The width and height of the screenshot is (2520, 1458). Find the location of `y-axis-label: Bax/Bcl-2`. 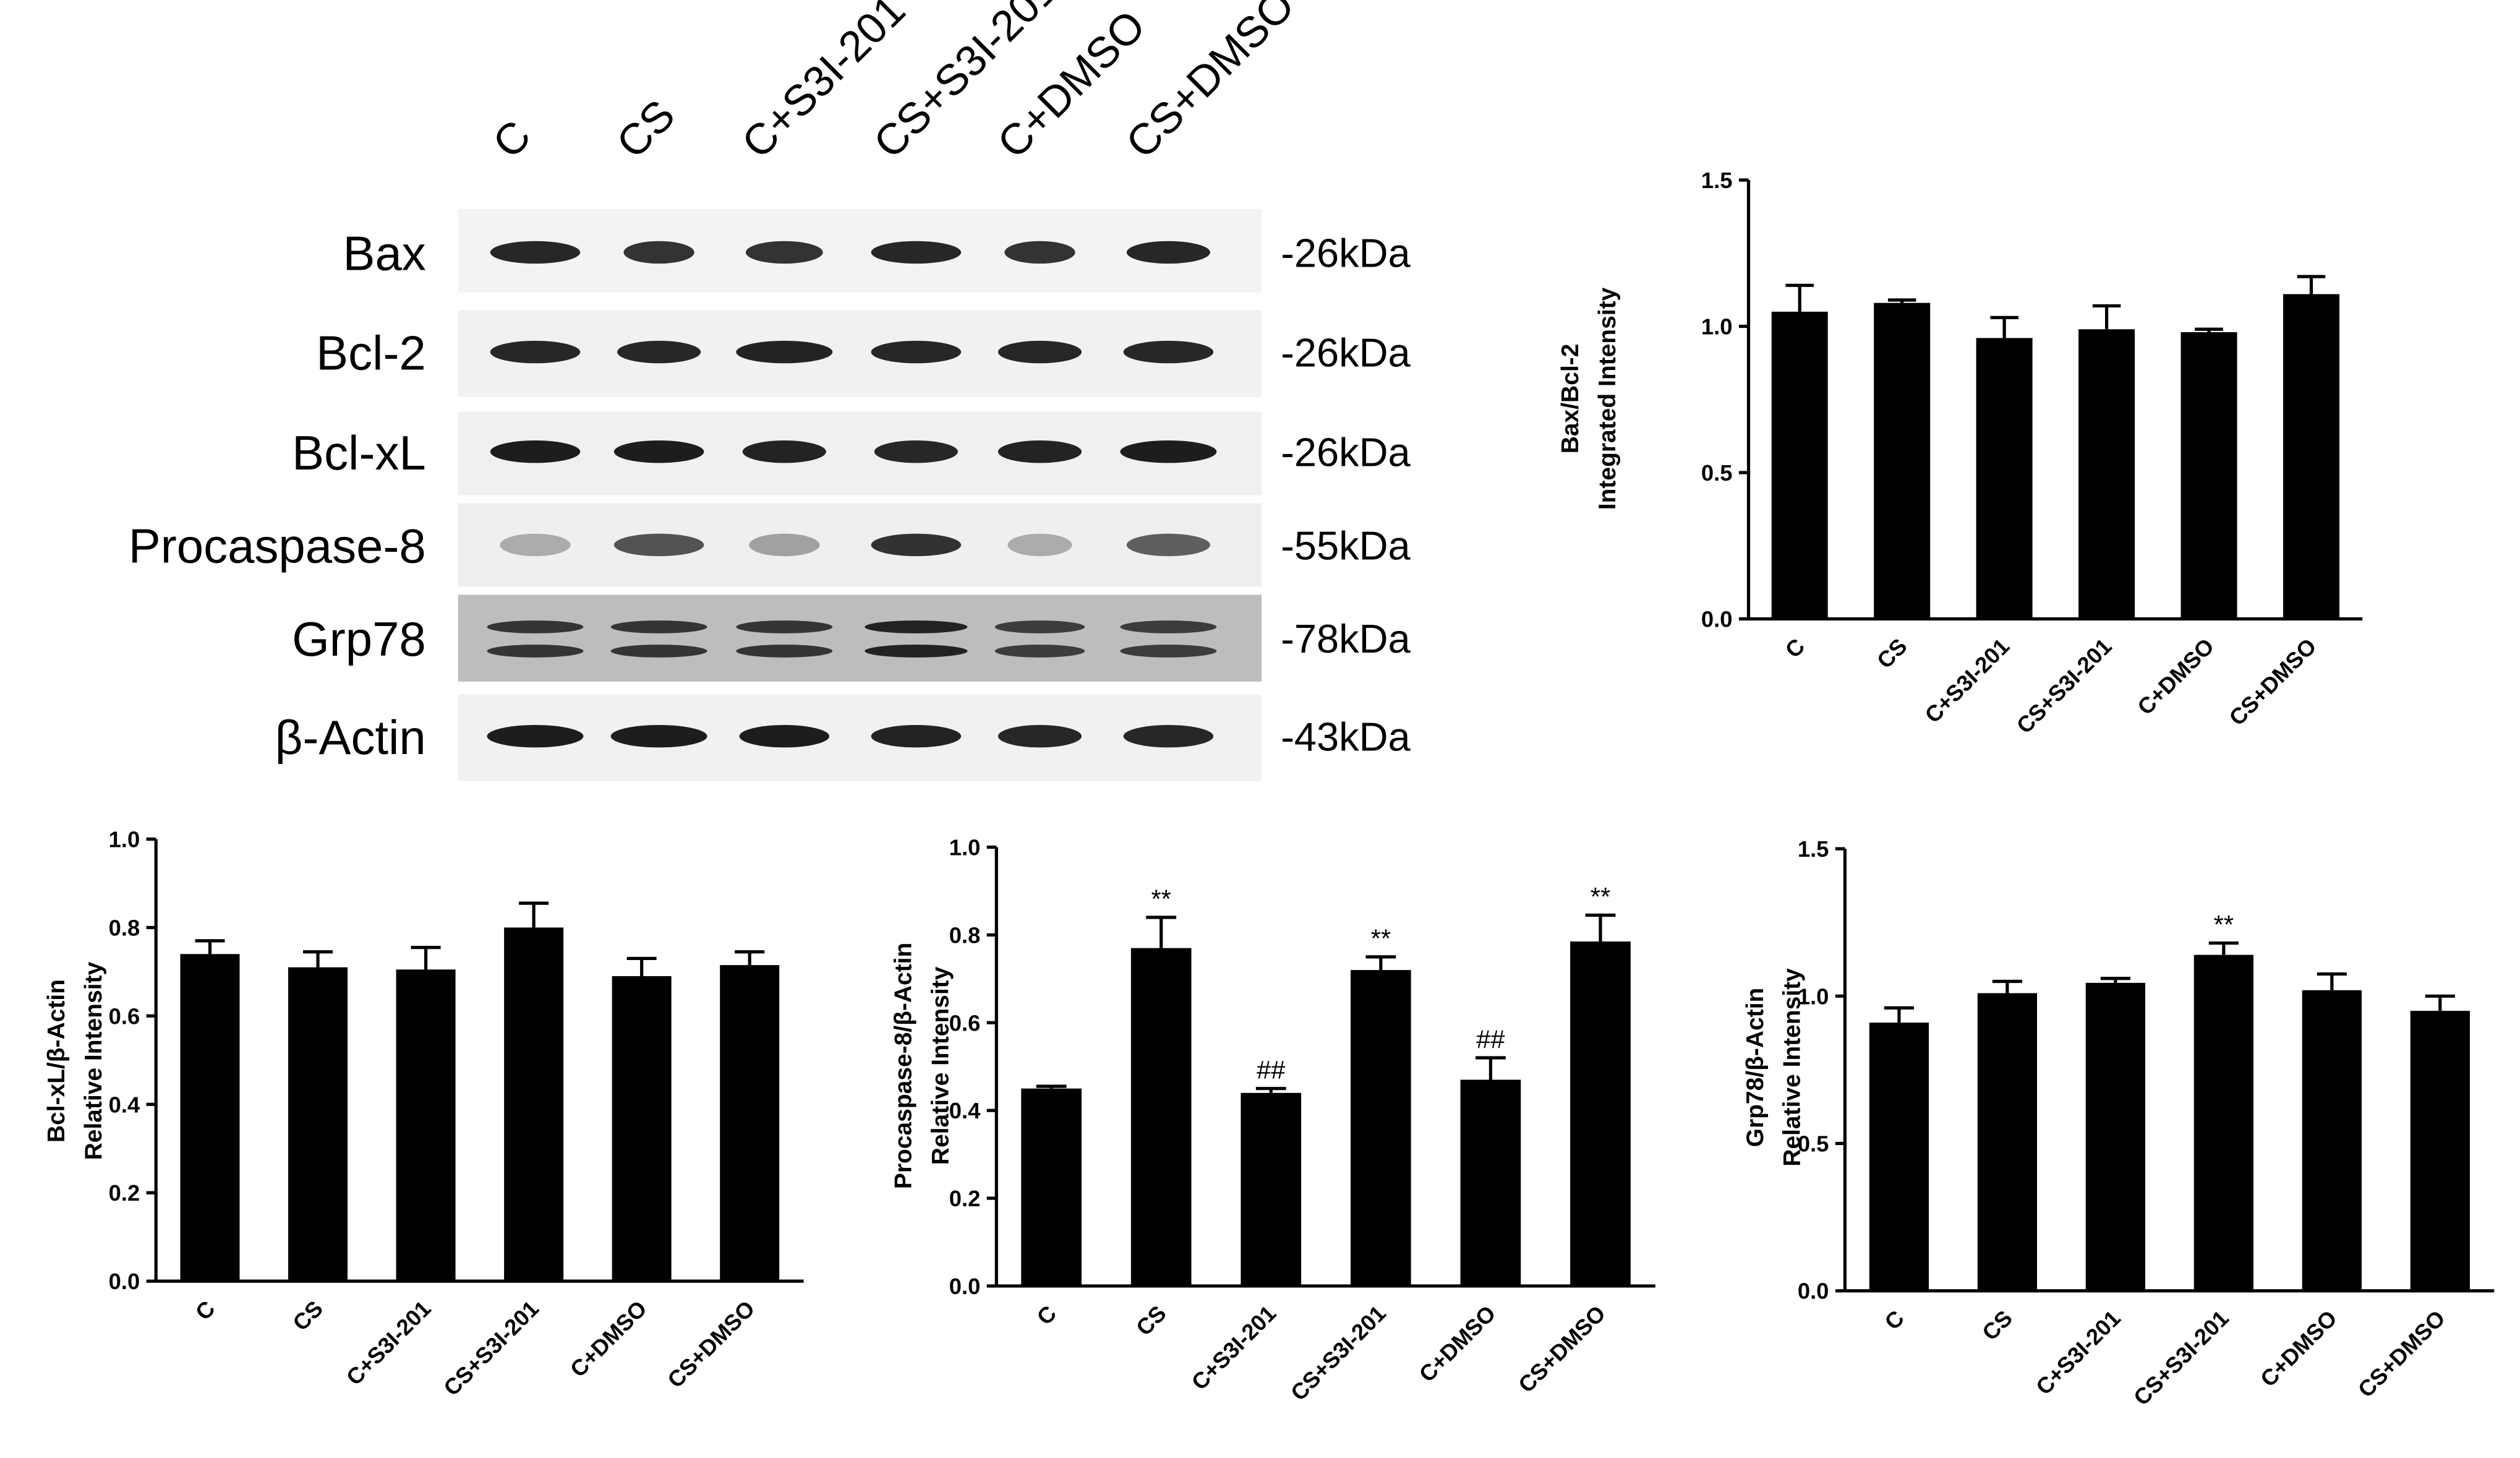

y-axis-label: Bax/Bcl-2 is located at coordinates (1570, 399).